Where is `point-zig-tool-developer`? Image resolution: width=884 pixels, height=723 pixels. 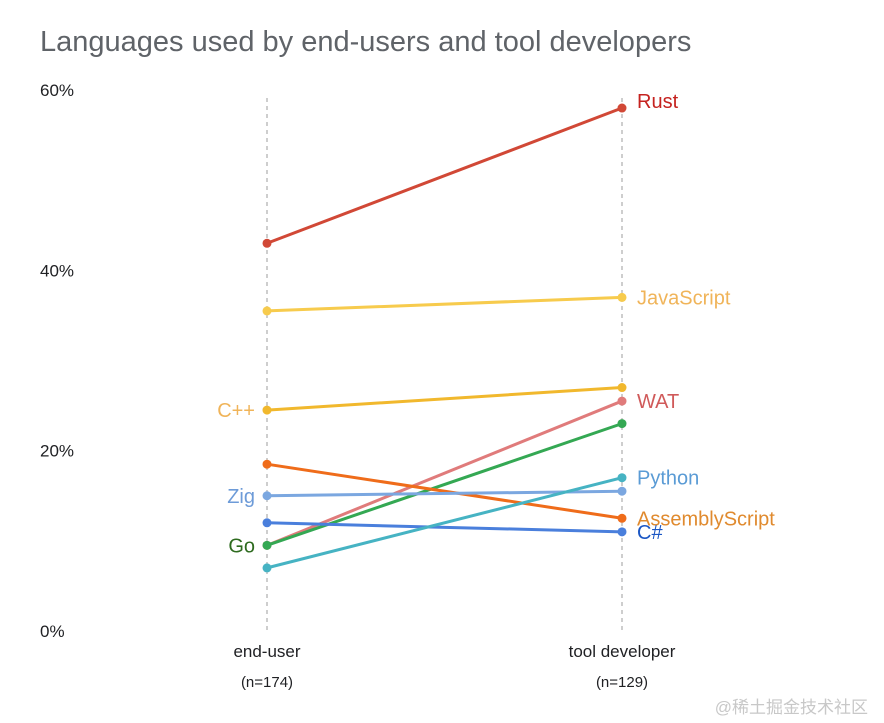 point-zig-tool-developer is located at coordinates (622, 491).